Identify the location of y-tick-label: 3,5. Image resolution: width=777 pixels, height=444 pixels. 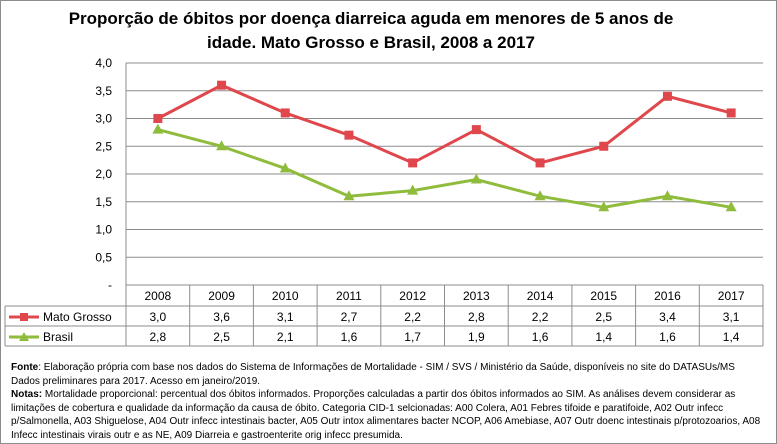
(103, 91).